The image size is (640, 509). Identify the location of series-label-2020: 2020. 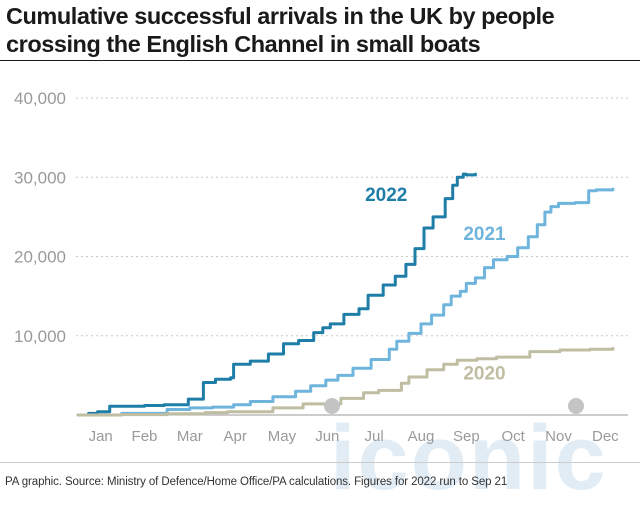
(484, 373).